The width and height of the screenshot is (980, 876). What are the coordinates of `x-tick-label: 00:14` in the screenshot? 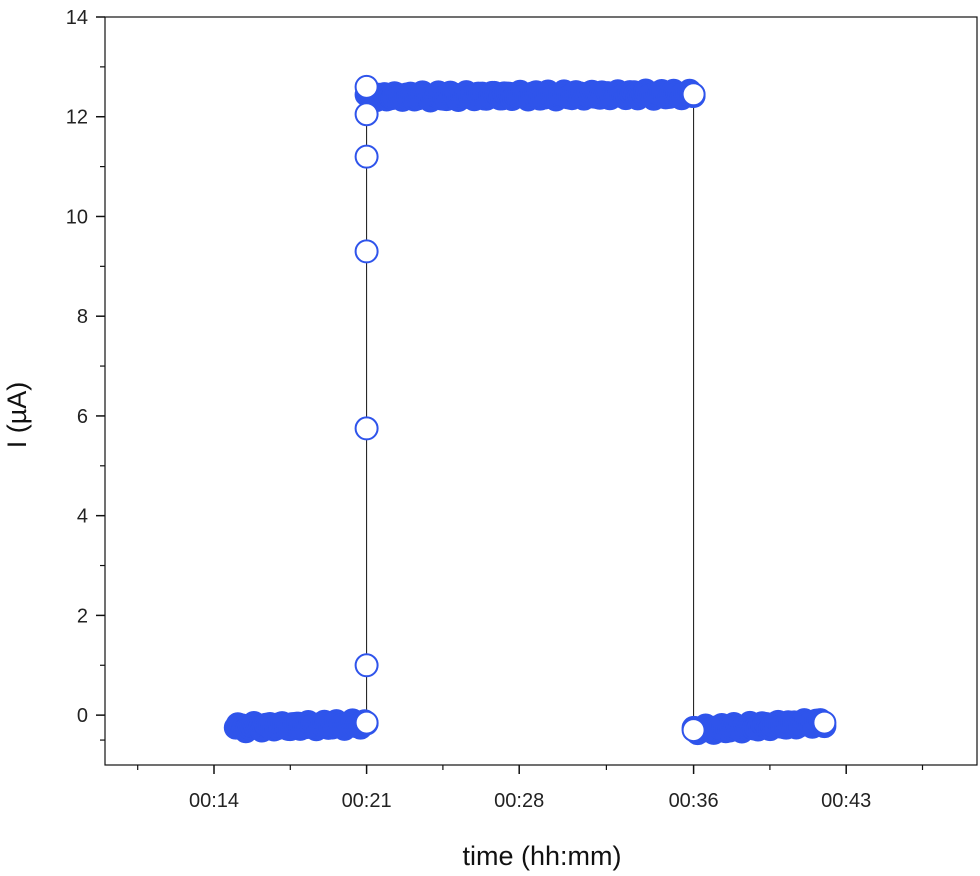 It's located at (214, 801).